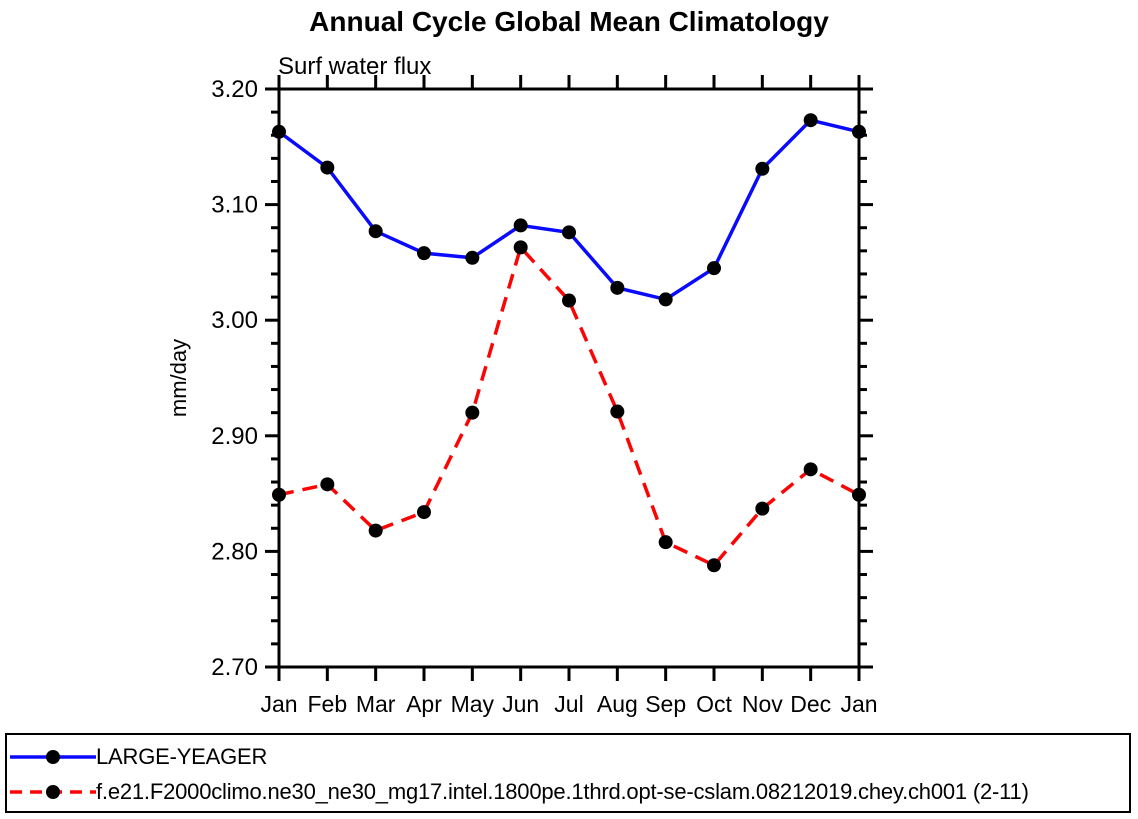 The image size is (1138, 819). I want to click on y-tick-label: 2.80, so click(234, 551).